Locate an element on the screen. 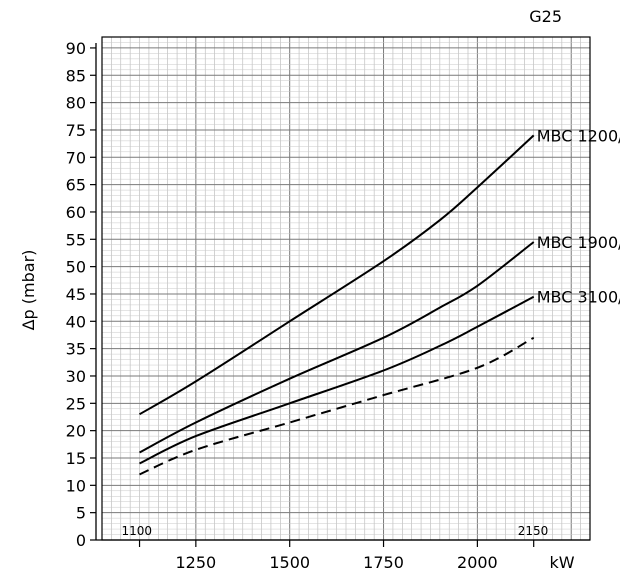 The image size is (620, 575). y-tick-label: 5 is located at coordinates (81, 513).